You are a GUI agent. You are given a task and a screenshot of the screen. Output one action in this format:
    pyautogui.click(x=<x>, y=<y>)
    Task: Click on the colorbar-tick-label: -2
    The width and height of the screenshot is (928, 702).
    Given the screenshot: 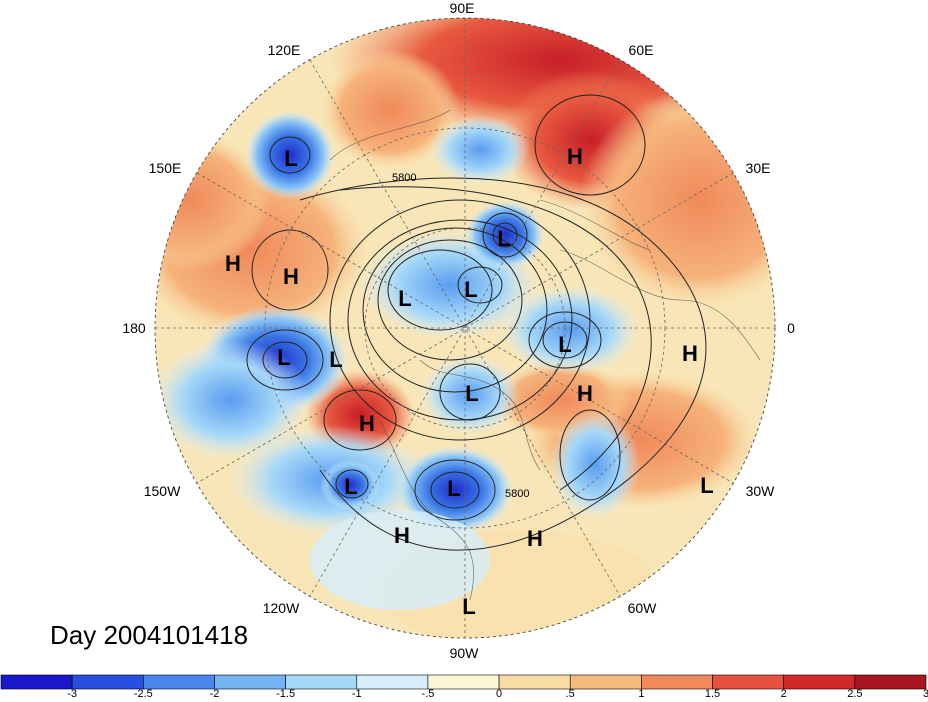 What is the action you would take?
    pyautogui.click(x=214, y=694)
    